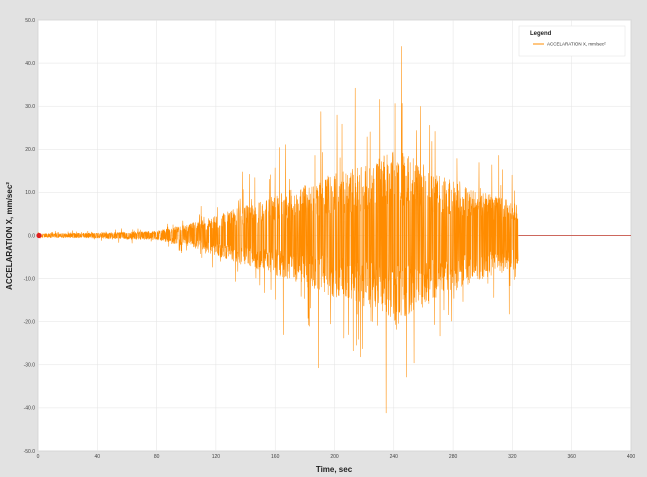 The image size is (647, 477). I want to click on x-tick-label: 240, so click(394, 457).